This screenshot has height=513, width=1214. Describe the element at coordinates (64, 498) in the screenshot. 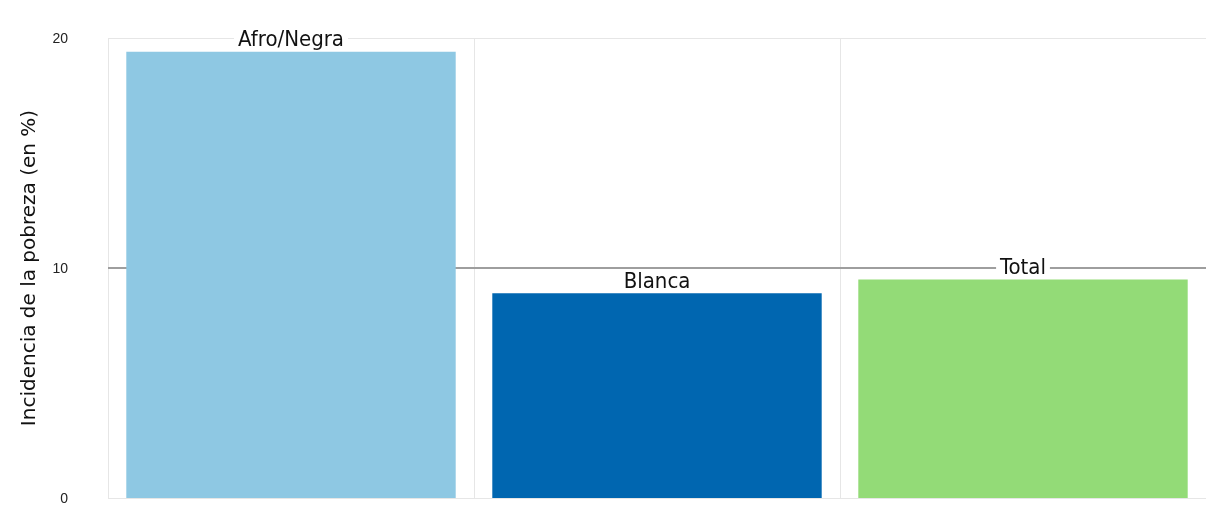

I see `y-tick-label: 0` at that location.